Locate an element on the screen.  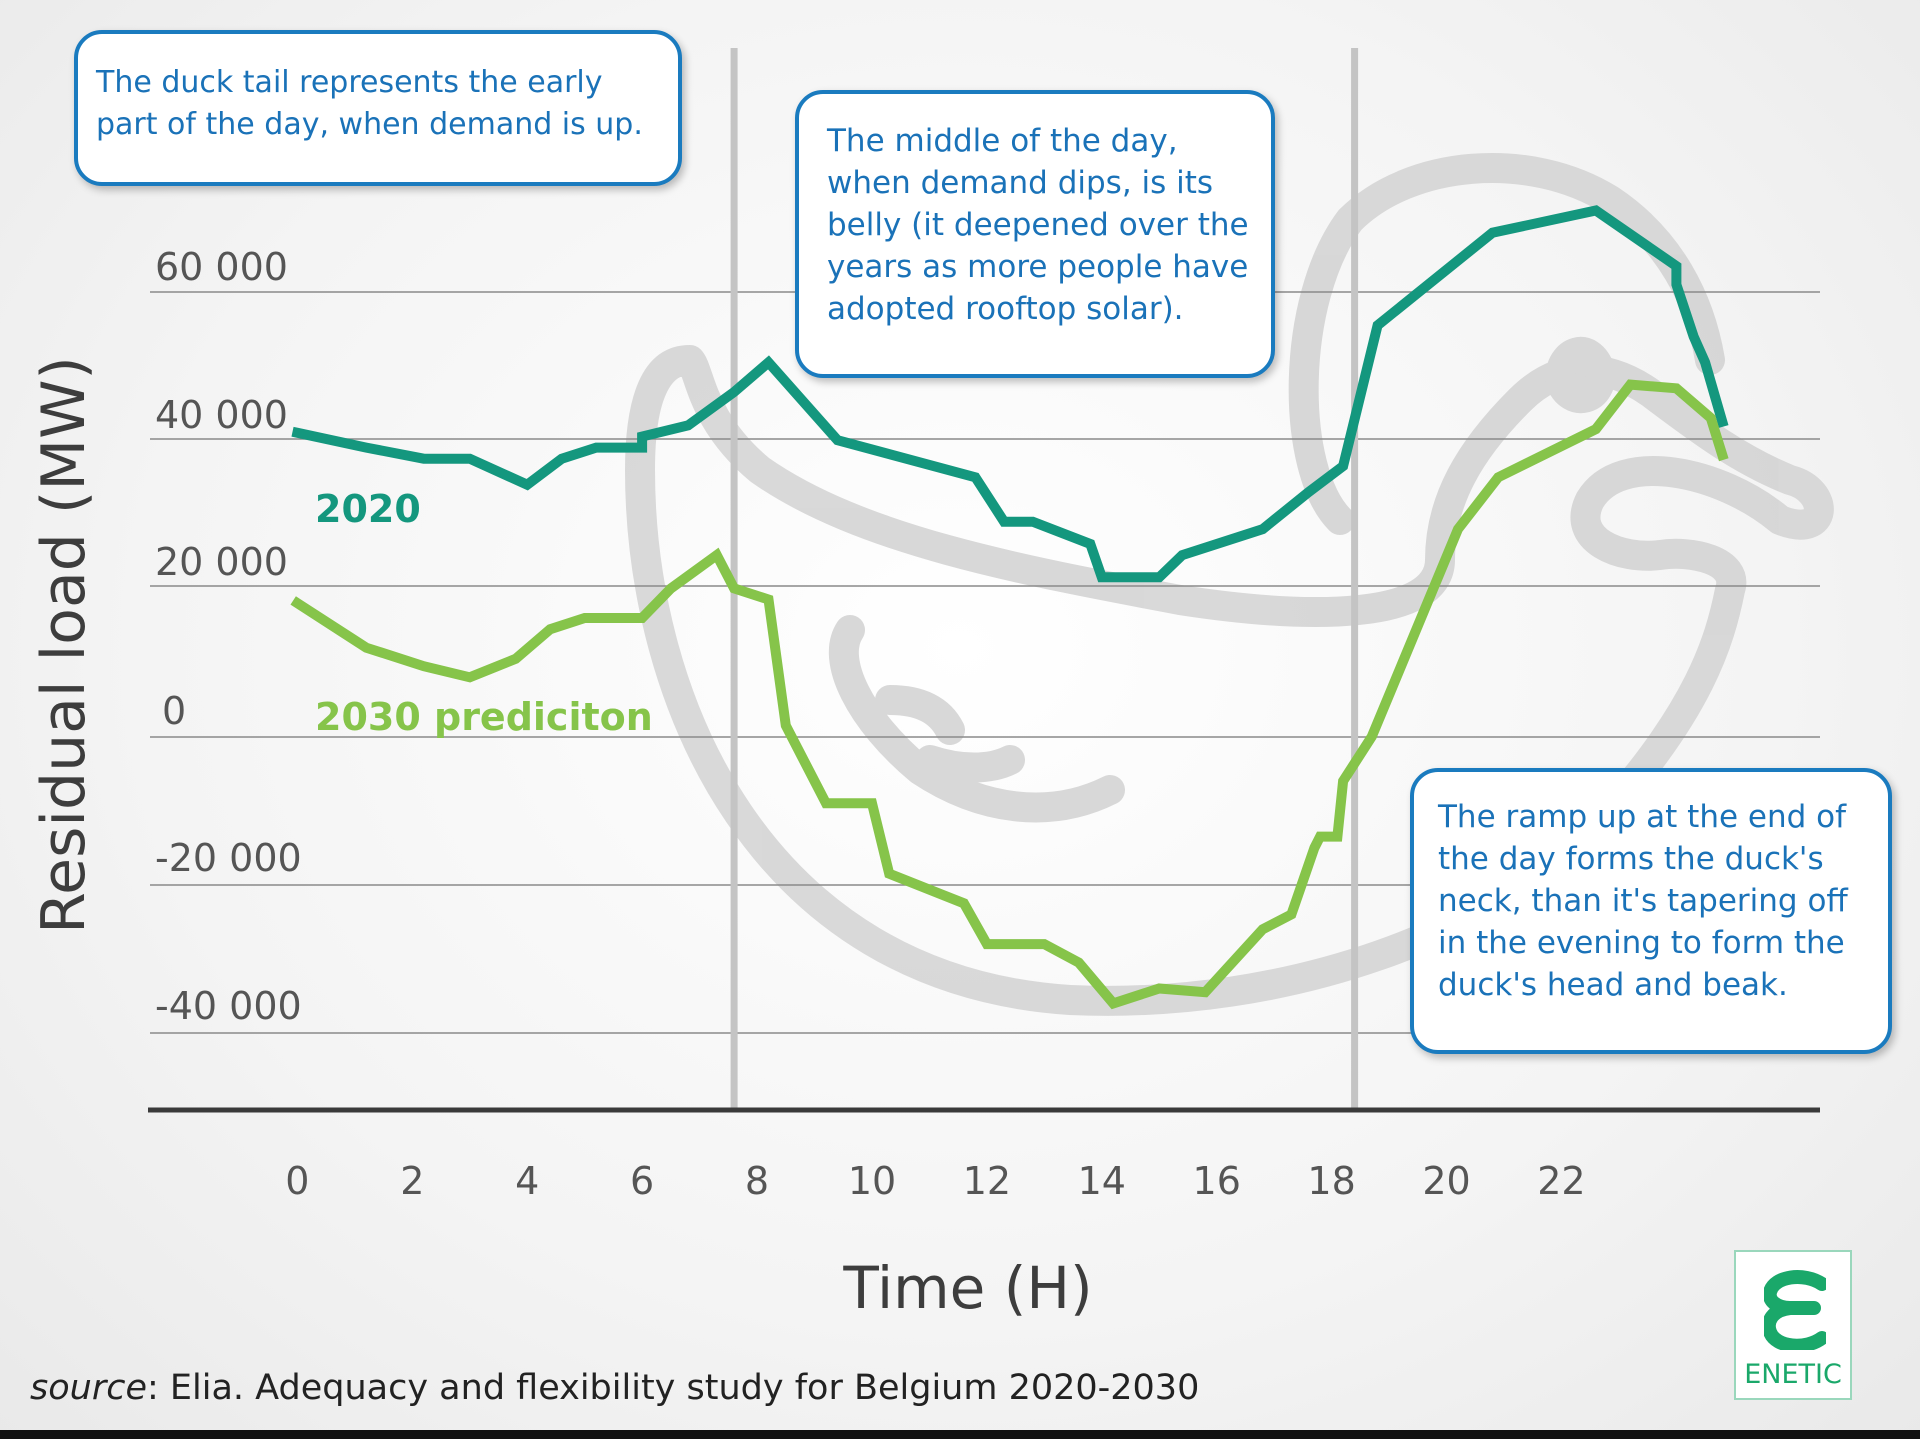
x-tick-label: 0 is located at coordinates (297, 1181).